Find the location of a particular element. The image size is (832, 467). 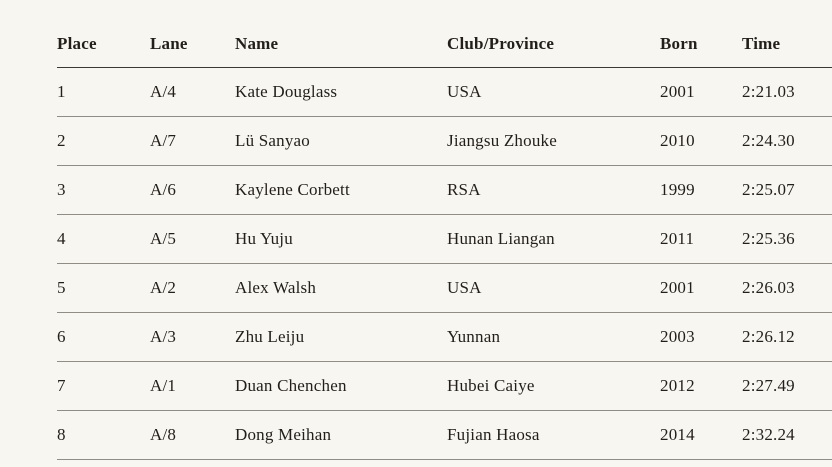

table-cell: Lü Sanyao is located at coordinates (341, 141).